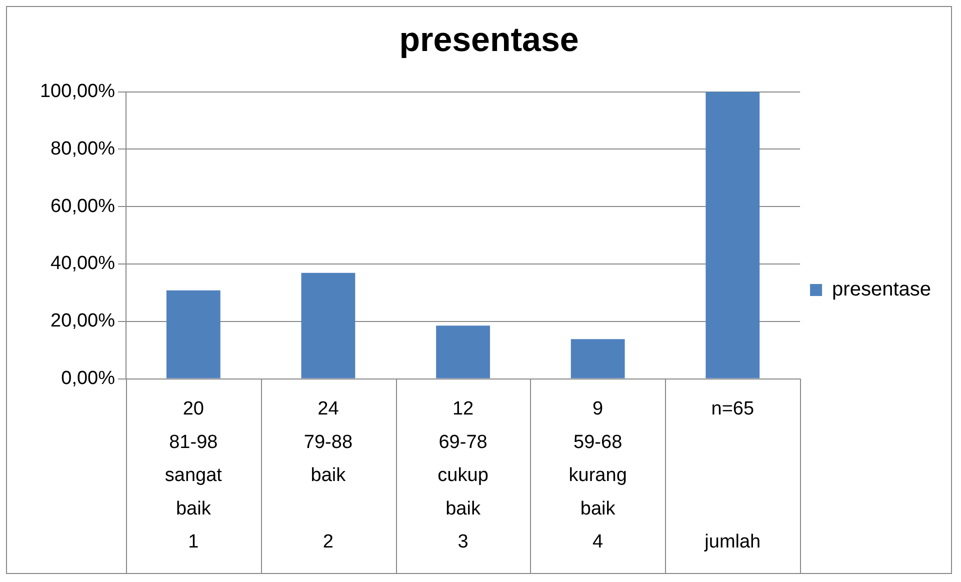 This screenshot has width=961, height=582. Describe the element at coordinates (78, 91) in the screenshot. I see `y-tick-label: 100,00%` at that location.